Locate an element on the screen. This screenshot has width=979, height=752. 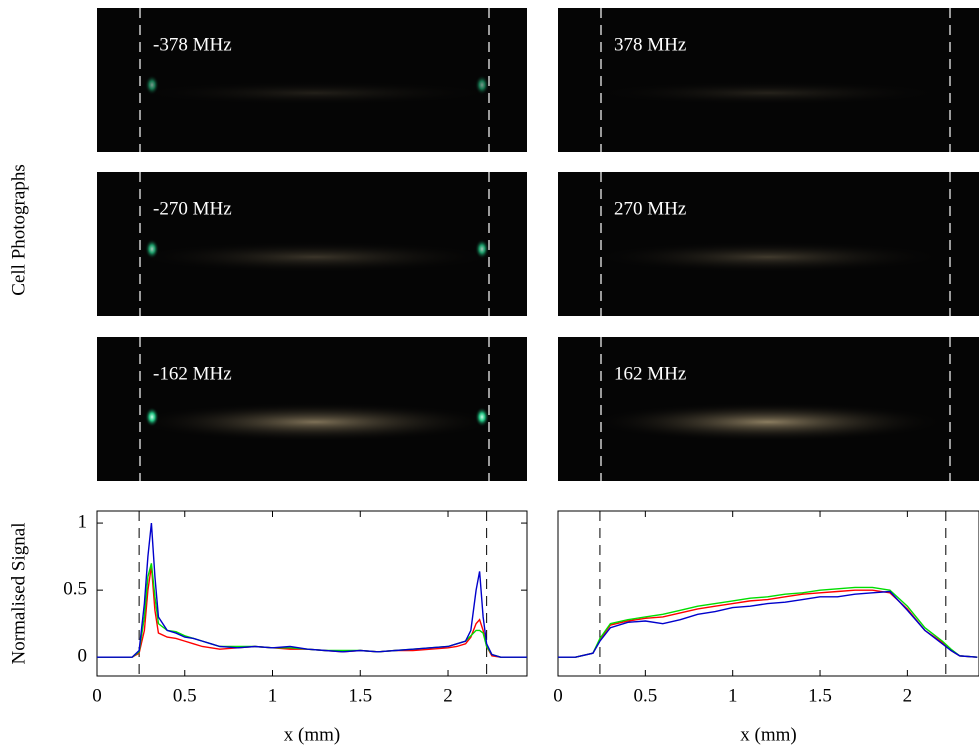
y-tick-label: 0.5 is located at coordinates (75, 589).